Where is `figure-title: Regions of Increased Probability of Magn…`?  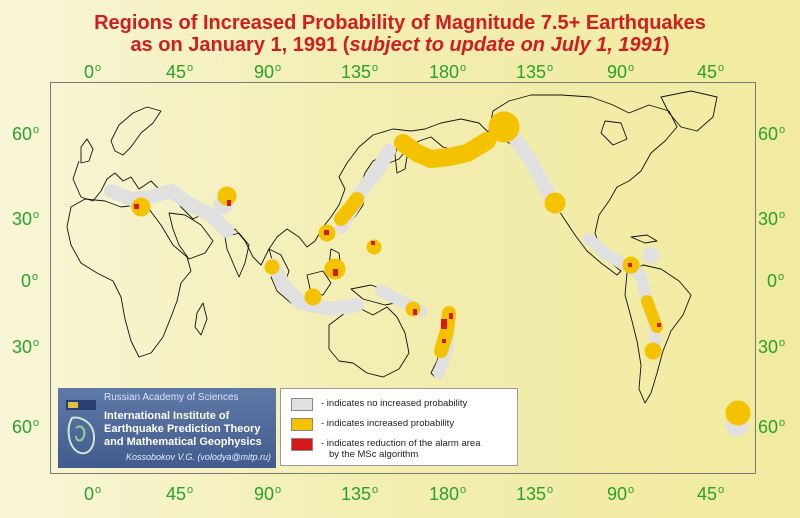 figure-title: Regions of Increased Probability of Magn… is located at coordinates (400, 34).